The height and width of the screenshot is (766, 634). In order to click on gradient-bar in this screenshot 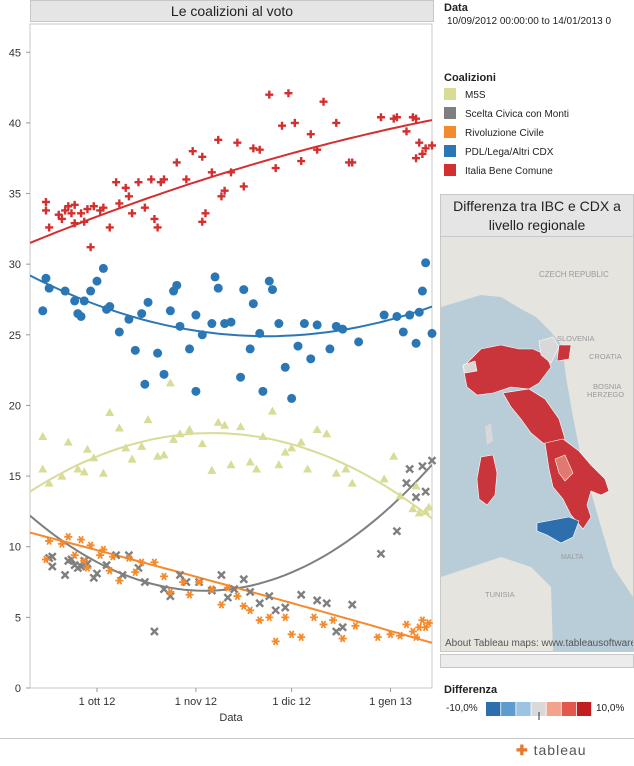, I will do `click(539, 710)`.